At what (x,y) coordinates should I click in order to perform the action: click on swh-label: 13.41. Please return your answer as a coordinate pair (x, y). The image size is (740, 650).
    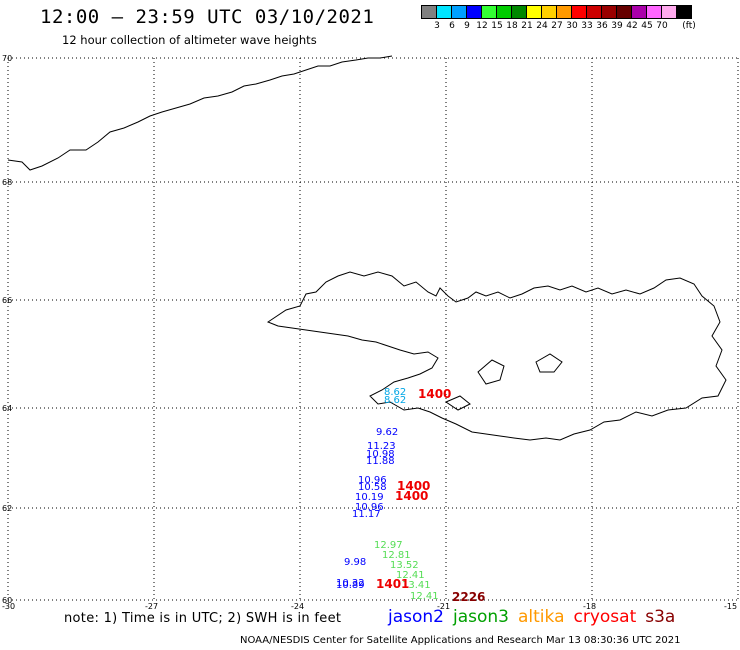
    Looking at the image, I should click on (416, 585).